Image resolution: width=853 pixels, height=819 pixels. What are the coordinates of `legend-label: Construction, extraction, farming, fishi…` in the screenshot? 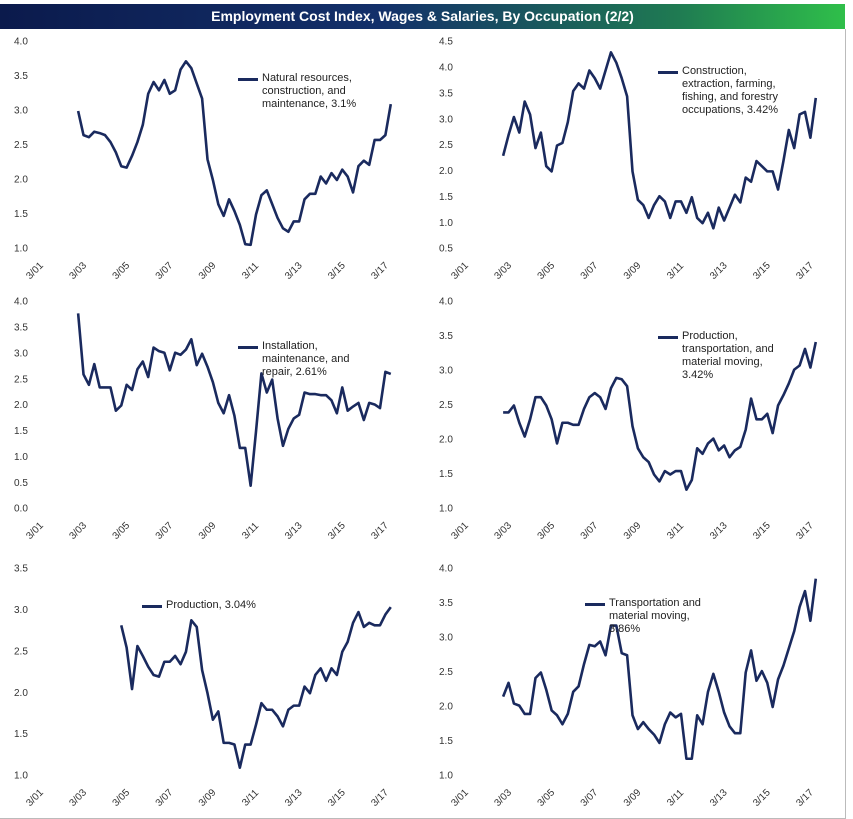 It's located at (730, 90).